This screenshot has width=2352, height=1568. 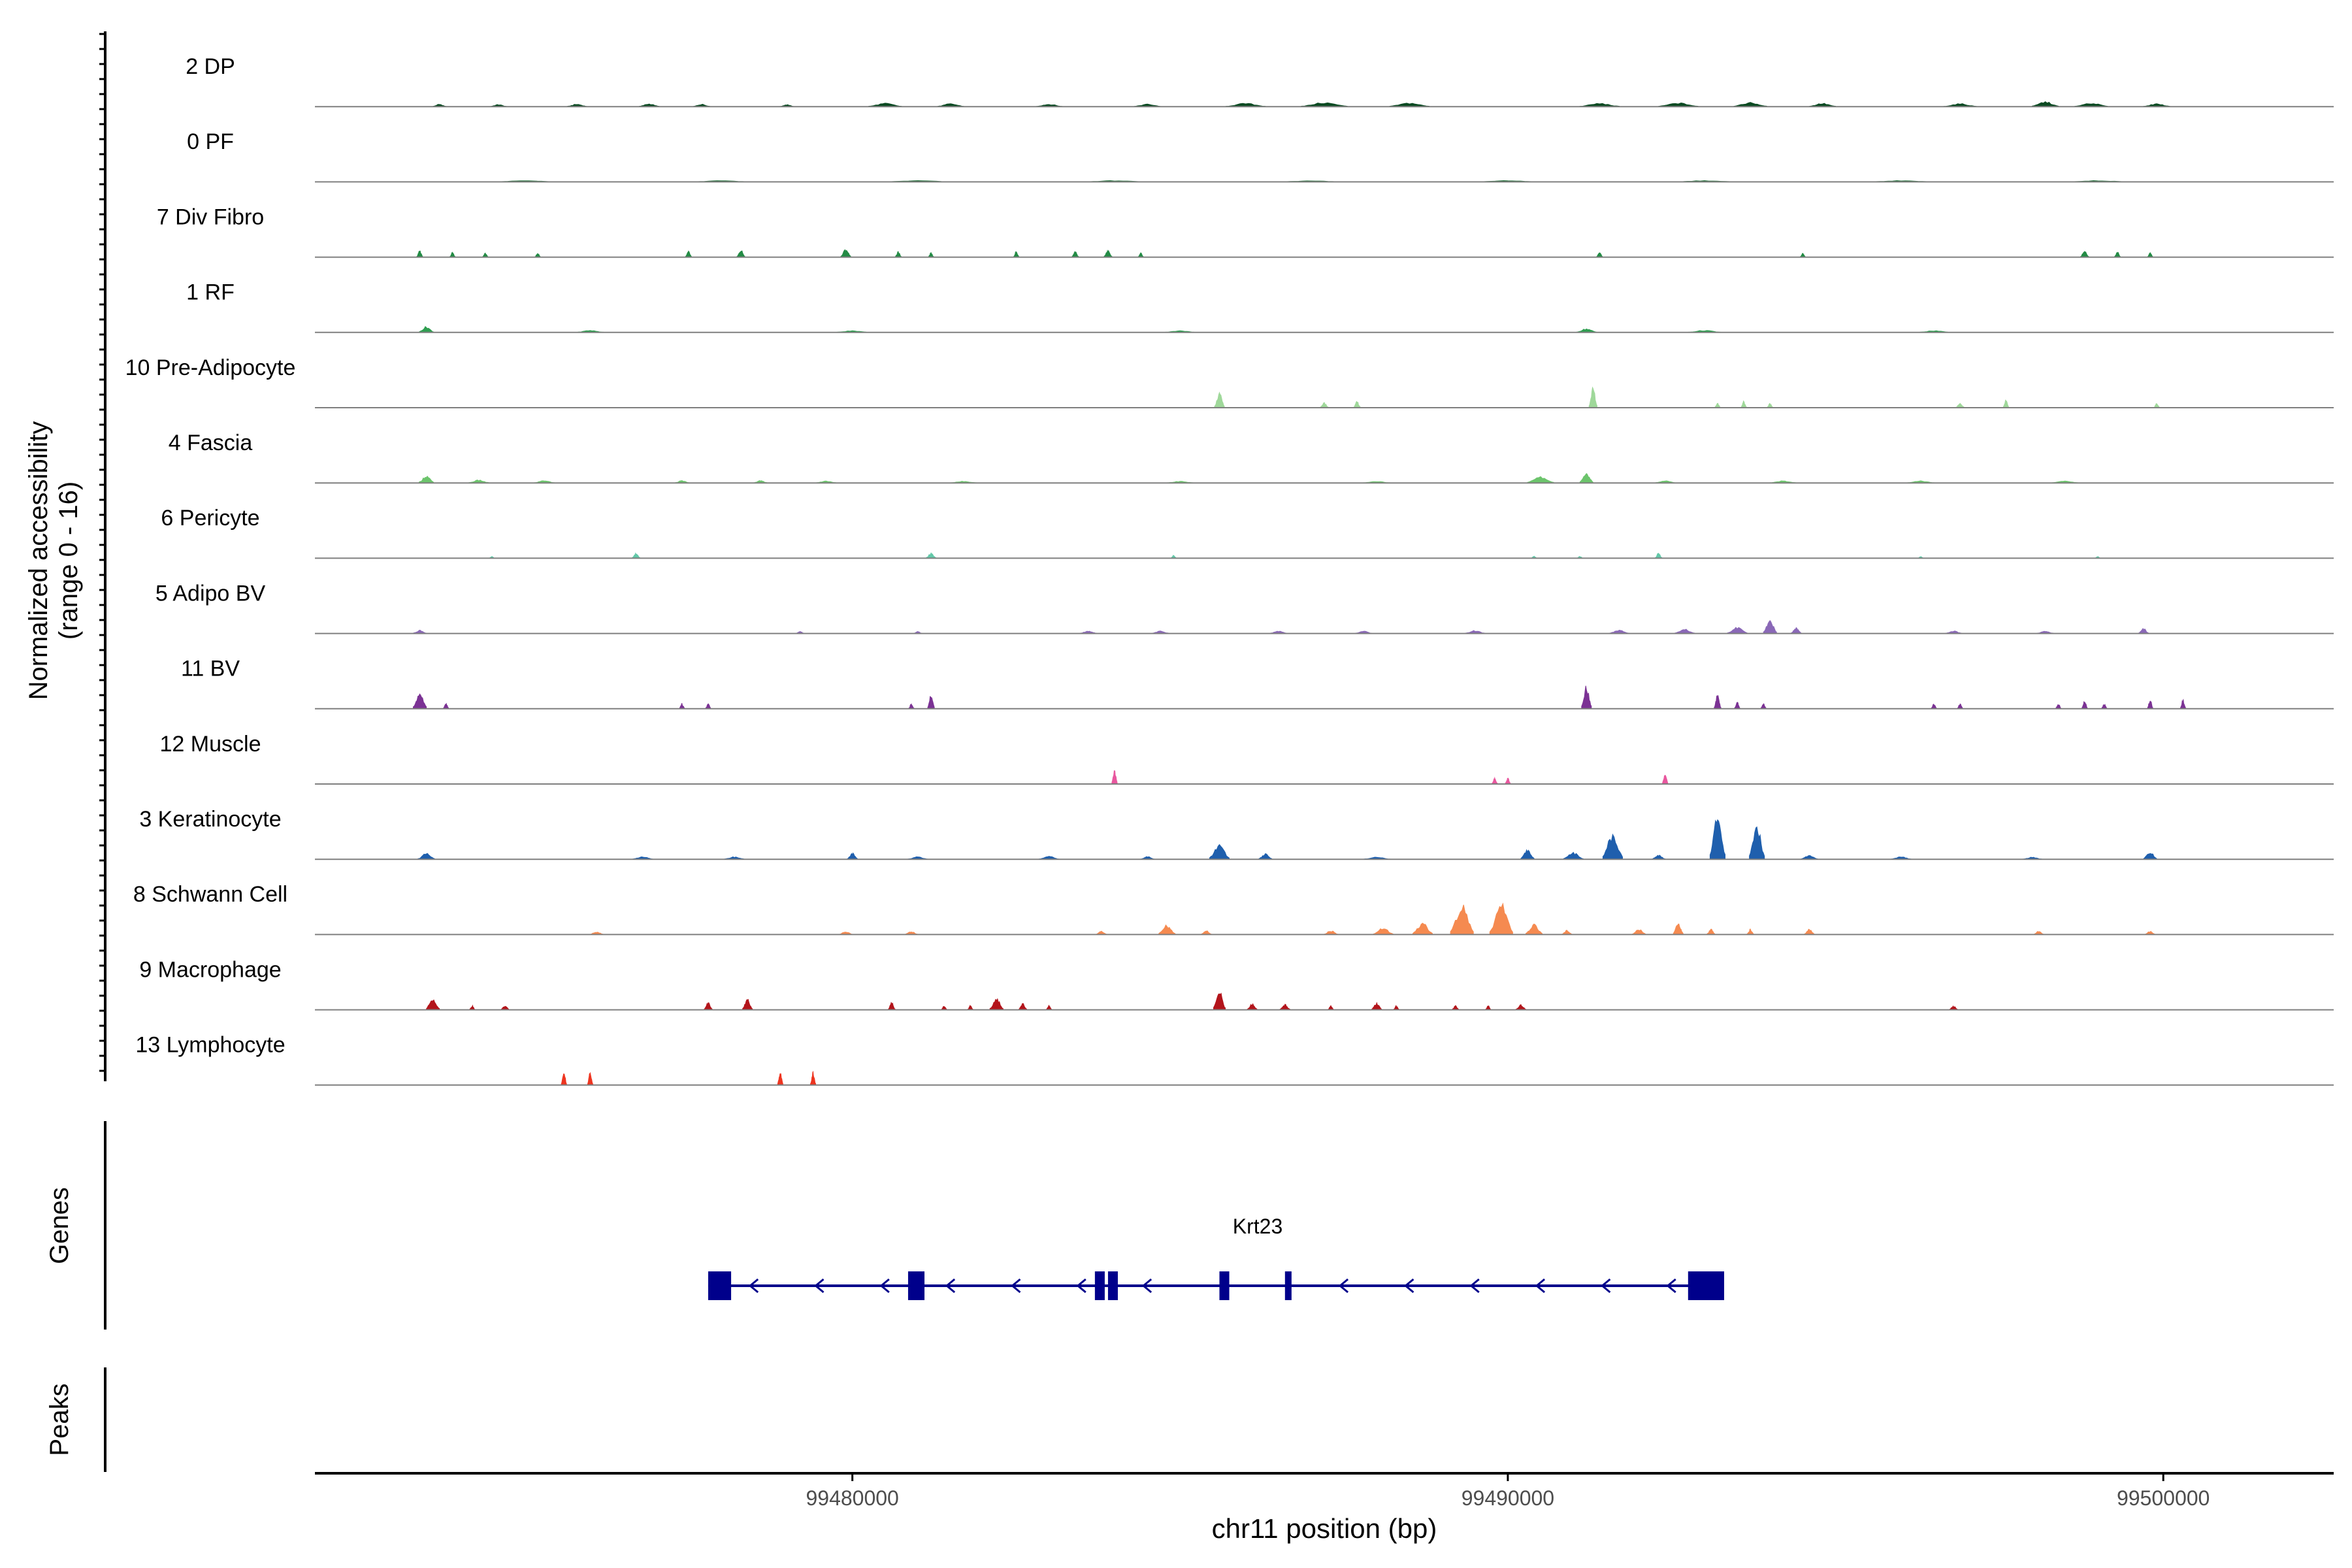 What do you see at coordinates (210, 593) in the screenshot?
I see `track-label: 5 Adipo BV` at bounding box center [210, 593].